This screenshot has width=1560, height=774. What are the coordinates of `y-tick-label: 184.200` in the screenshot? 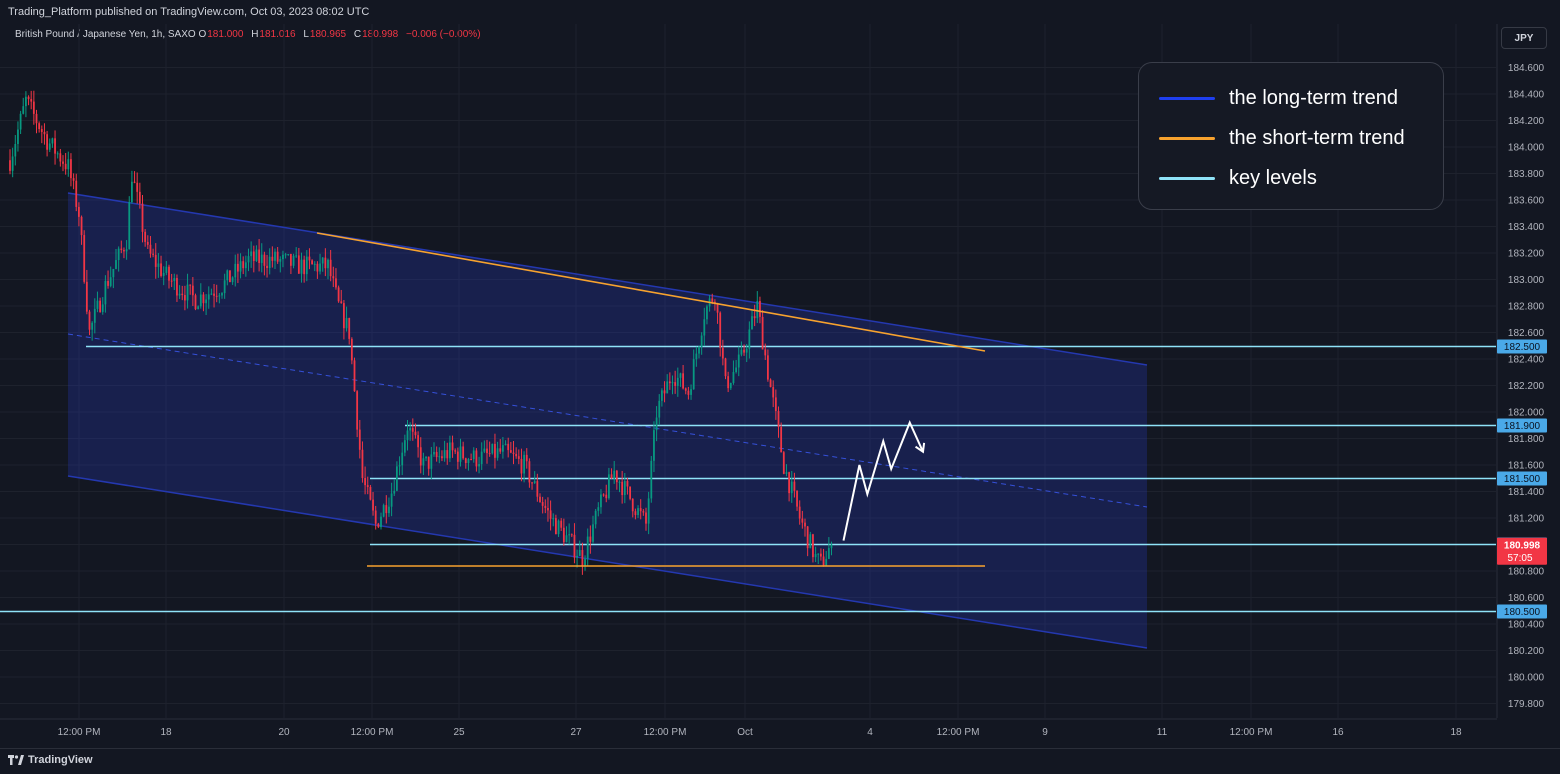 It's located at (1526, 121).